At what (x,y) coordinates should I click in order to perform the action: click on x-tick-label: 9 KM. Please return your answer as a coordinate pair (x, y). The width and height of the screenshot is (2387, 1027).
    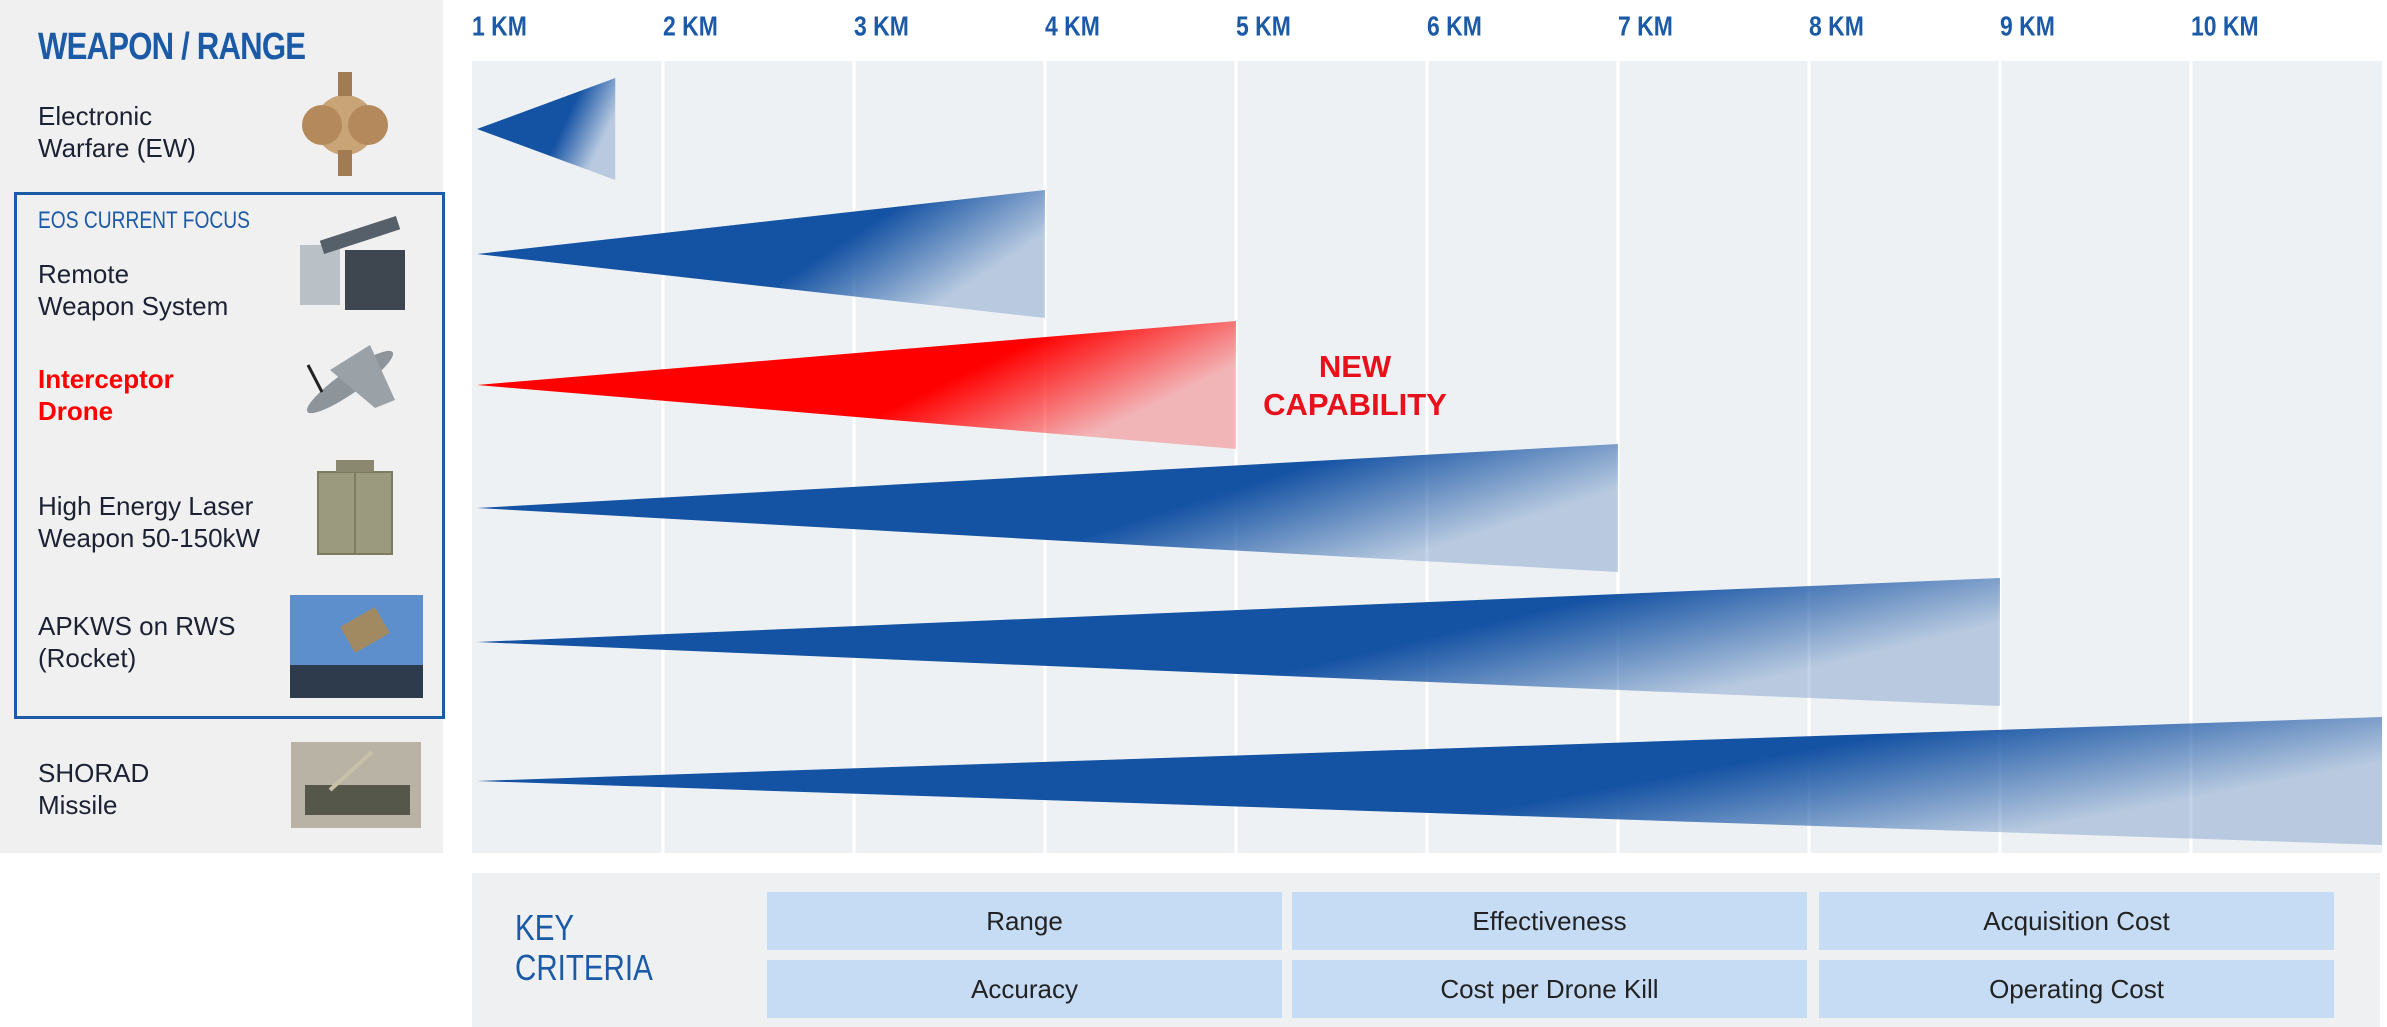
    Looking at the image, I should click on (2027, 26).